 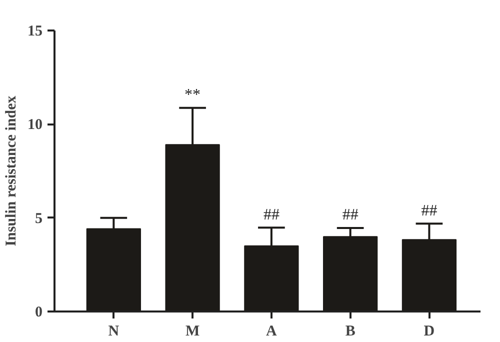 What do you see at coordinates (350, 332) in the screenshot?
I see `x-tick-label: B` at bounding box center [350, 332].